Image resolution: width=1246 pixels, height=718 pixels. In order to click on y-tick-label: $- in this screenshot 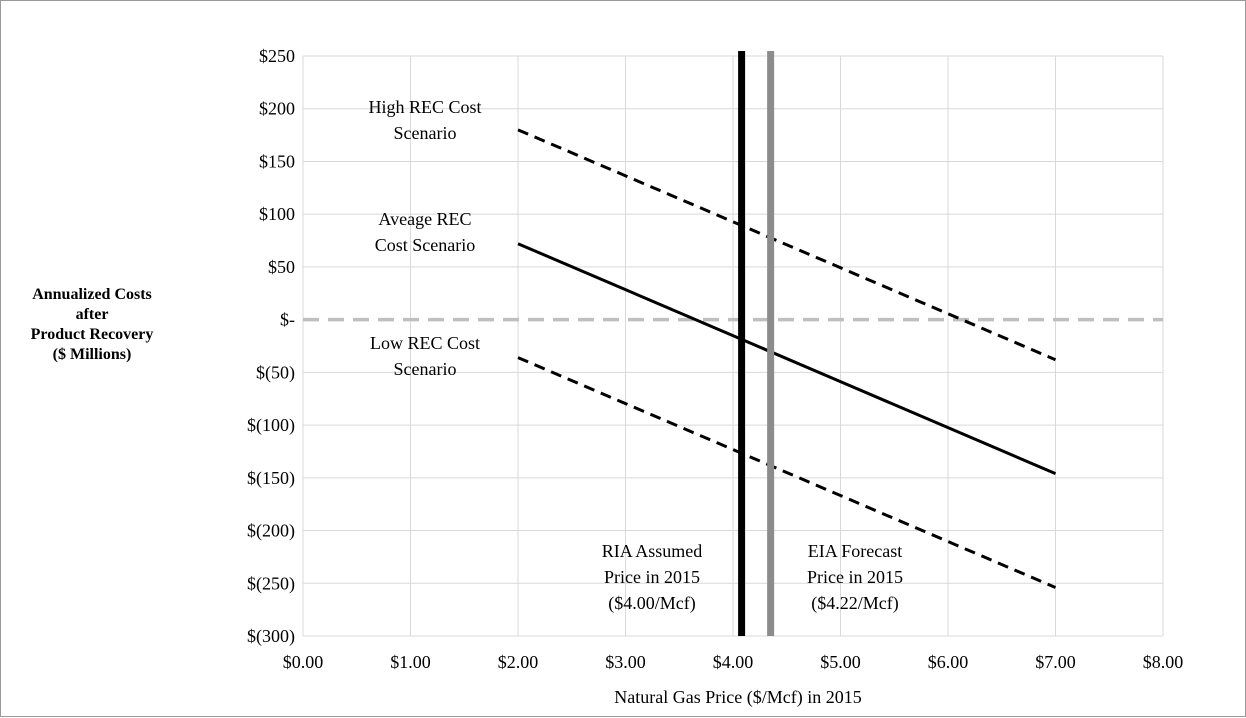, I will do `click(287, 320)`.